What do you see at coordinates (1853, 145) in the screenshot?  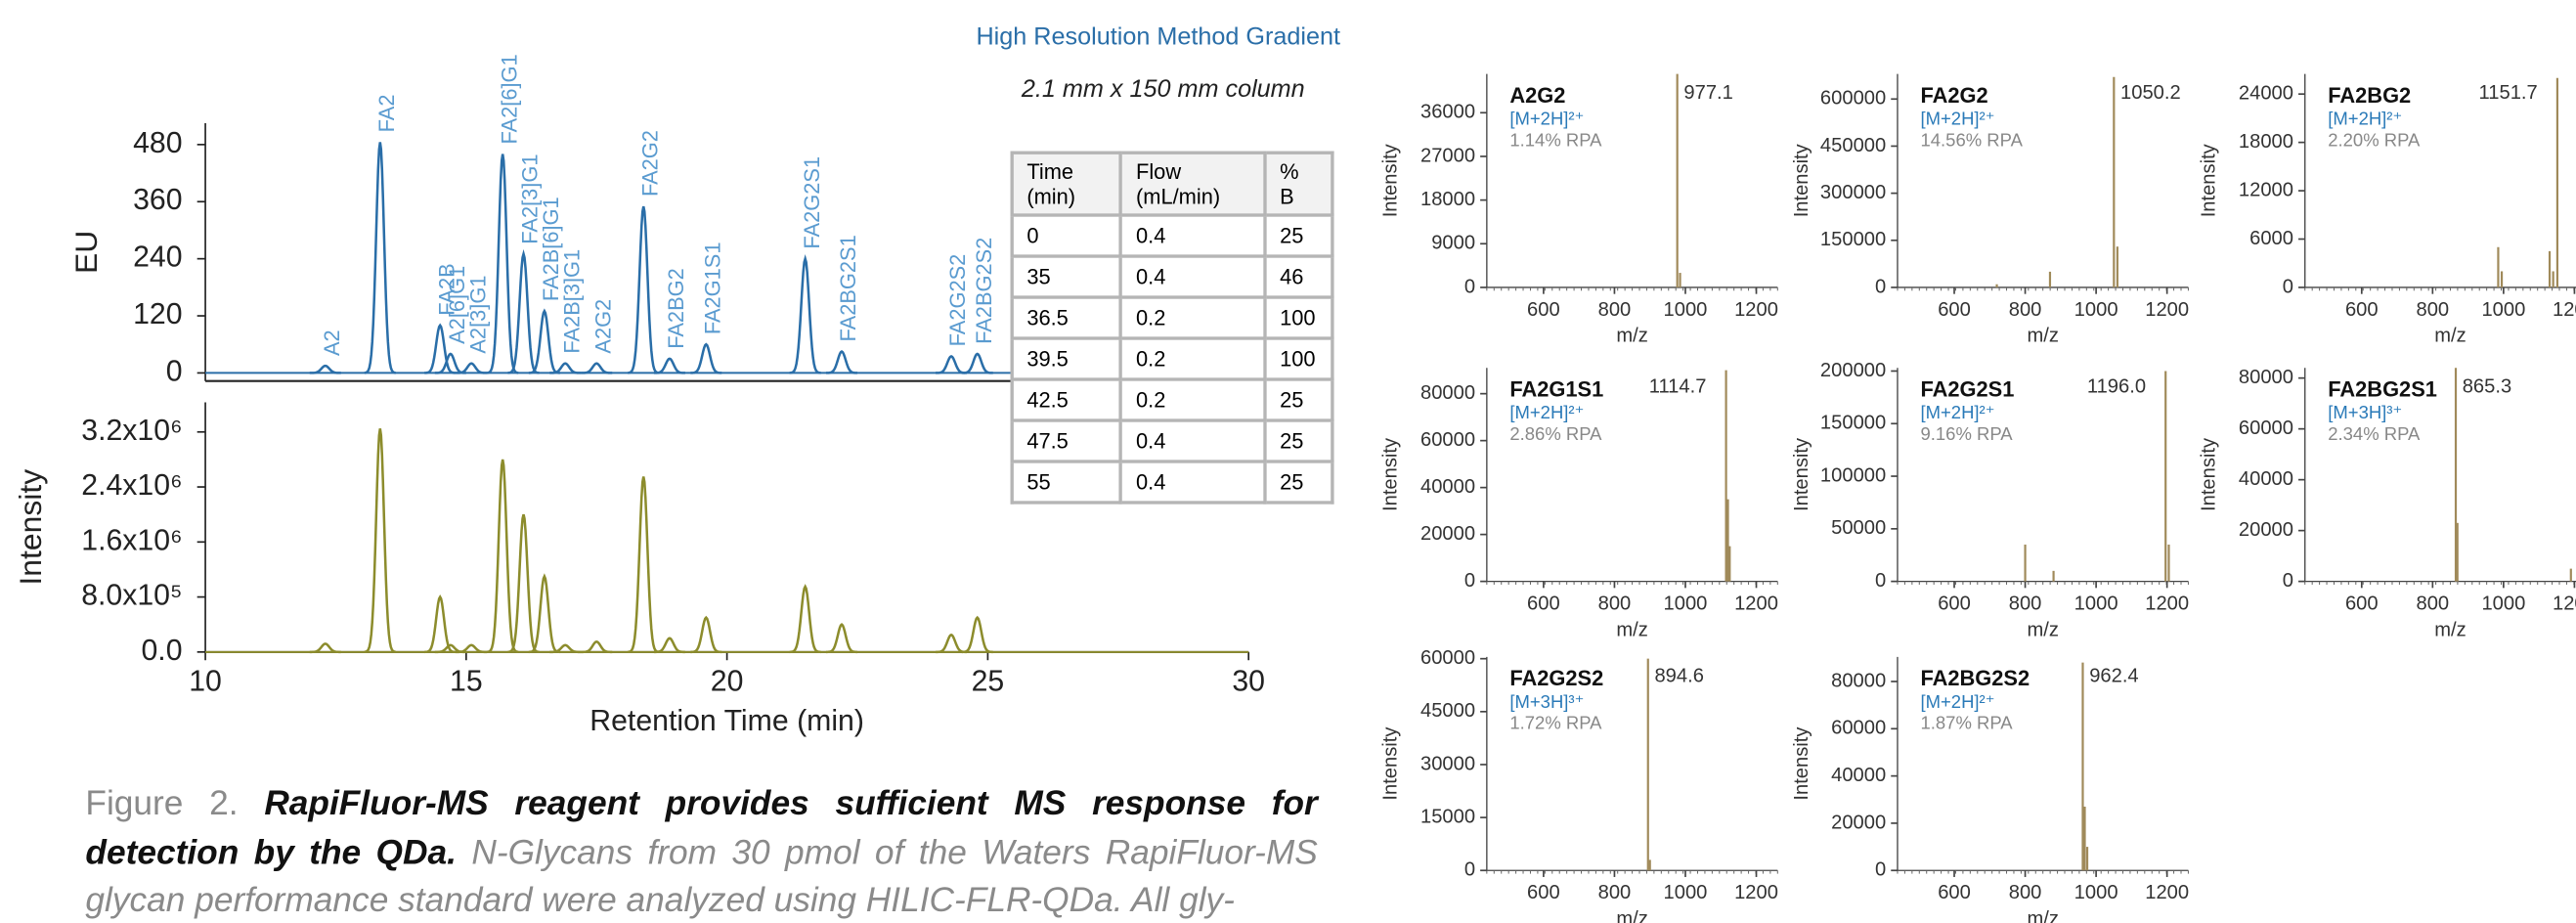 I see `y-tick-label: 450000` at bounding box center [1853, 145].